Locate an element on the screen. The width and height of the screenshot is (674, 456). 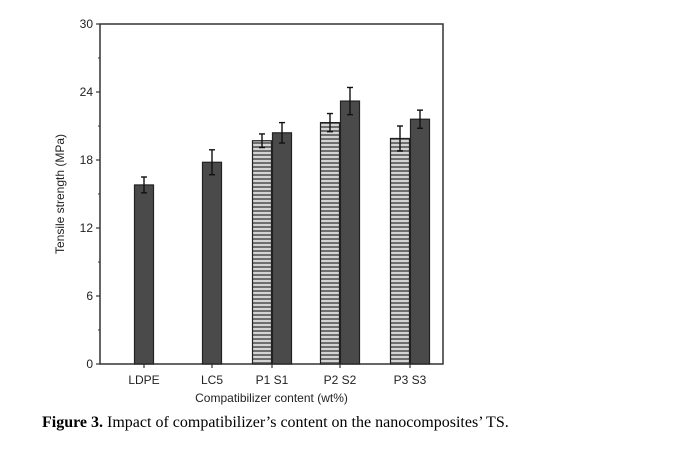
y-tick-label-2: 12 is located at coordinates (87, 228).